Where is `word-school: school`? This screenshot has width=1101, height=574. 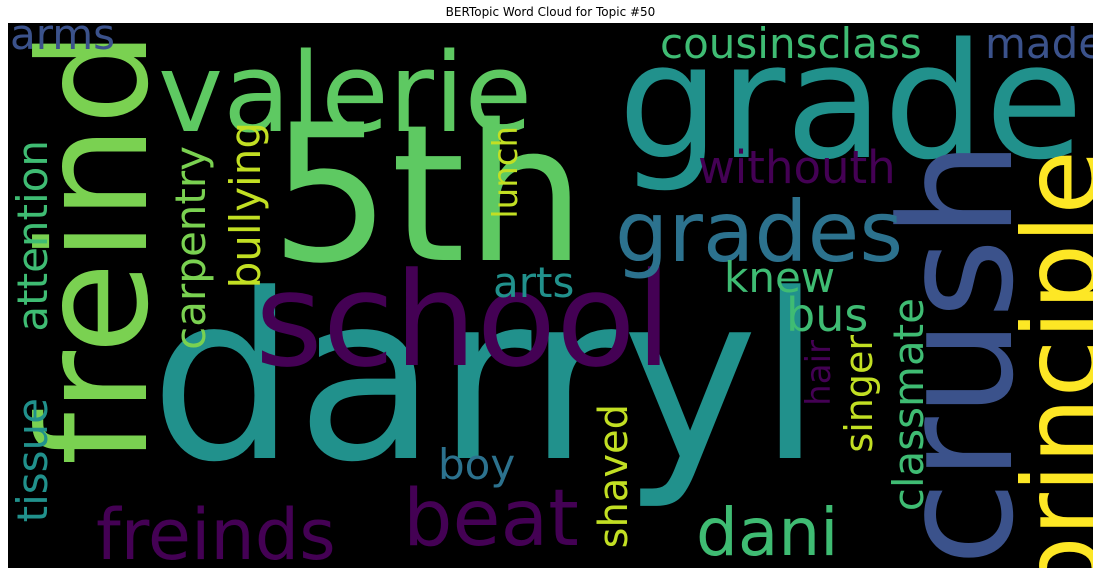
word-school: school is located at coordinates (463, 320).